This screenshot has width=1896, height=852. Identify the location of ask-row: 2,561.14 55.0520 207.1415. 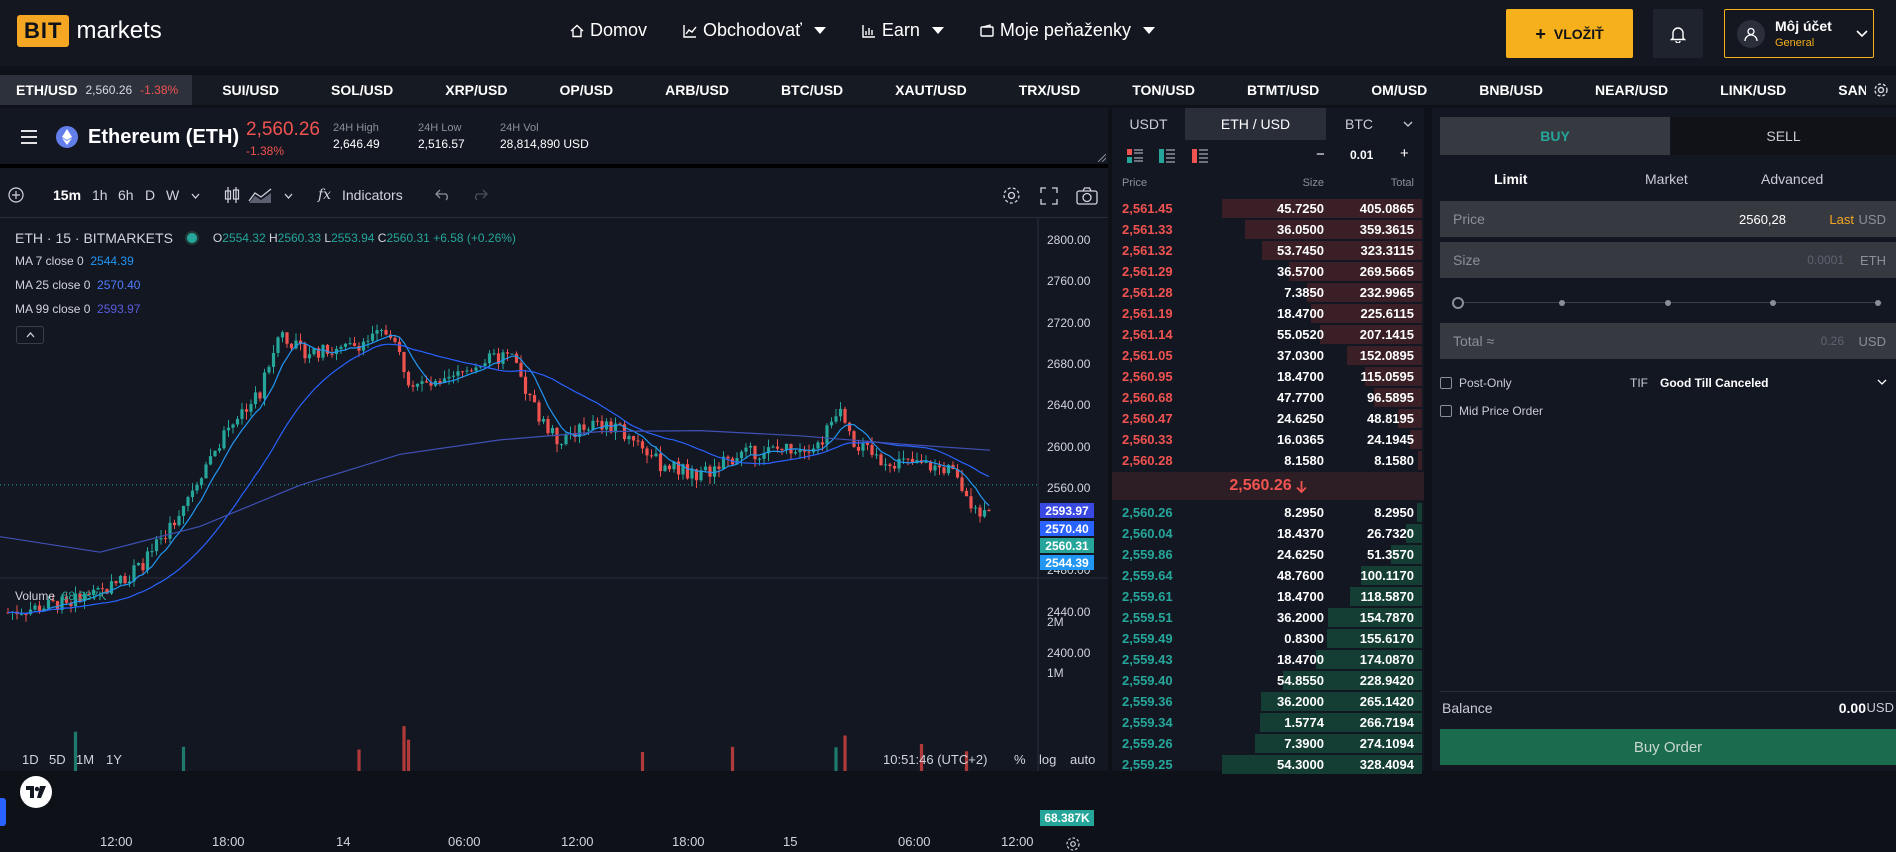
(1268, 334).